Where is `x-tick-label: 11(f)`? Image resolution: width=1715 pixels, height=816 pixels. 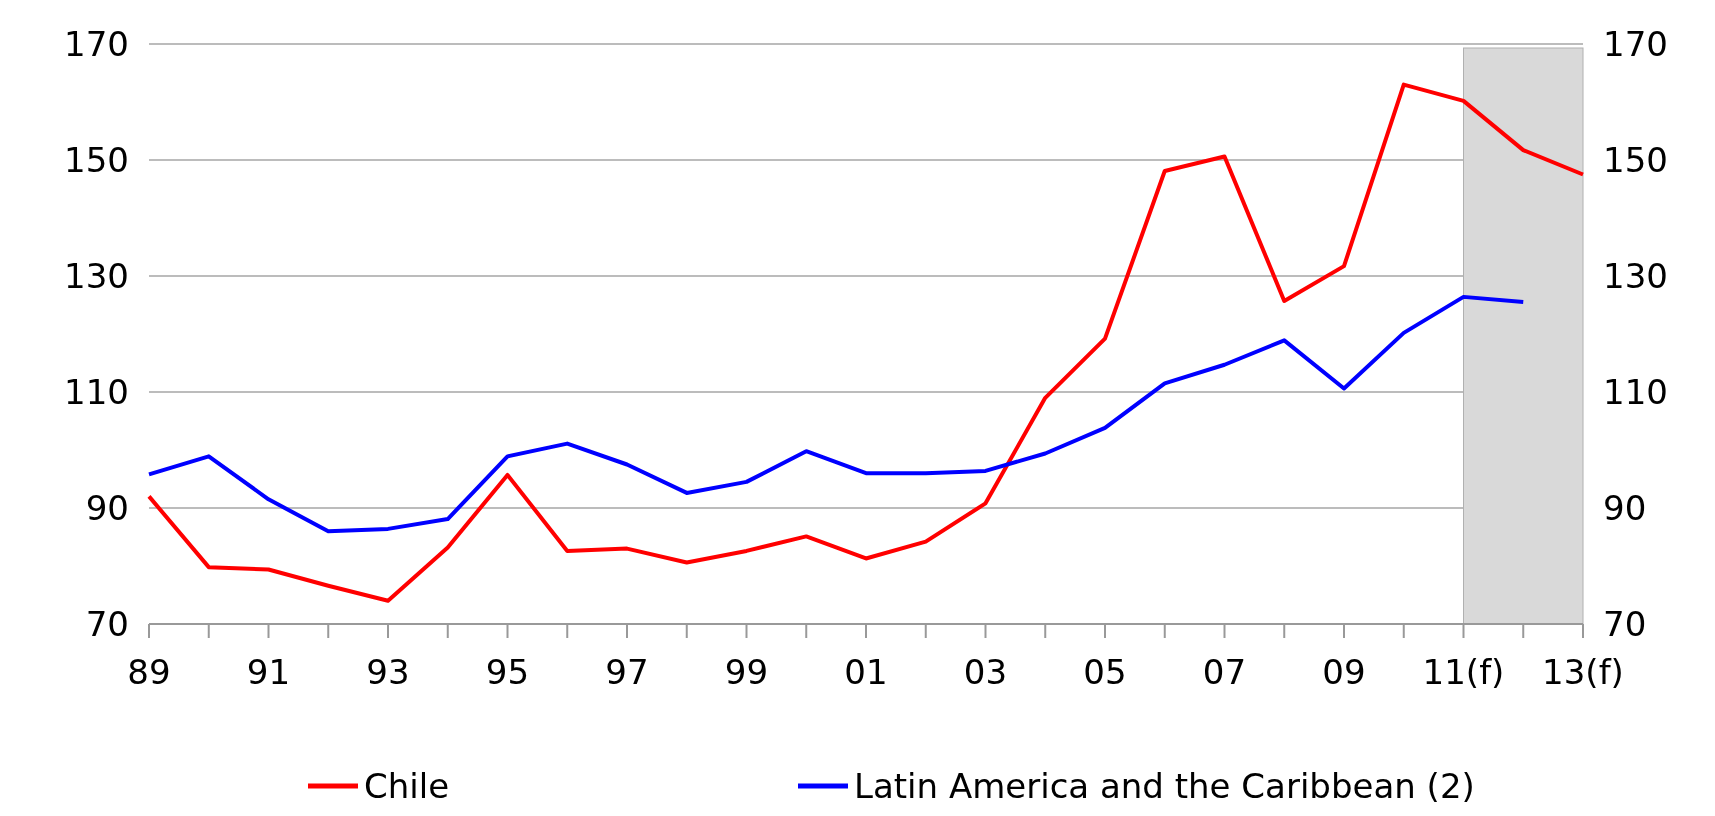
x-tick-label: 11(f) is located at coordinates (1463, 672).